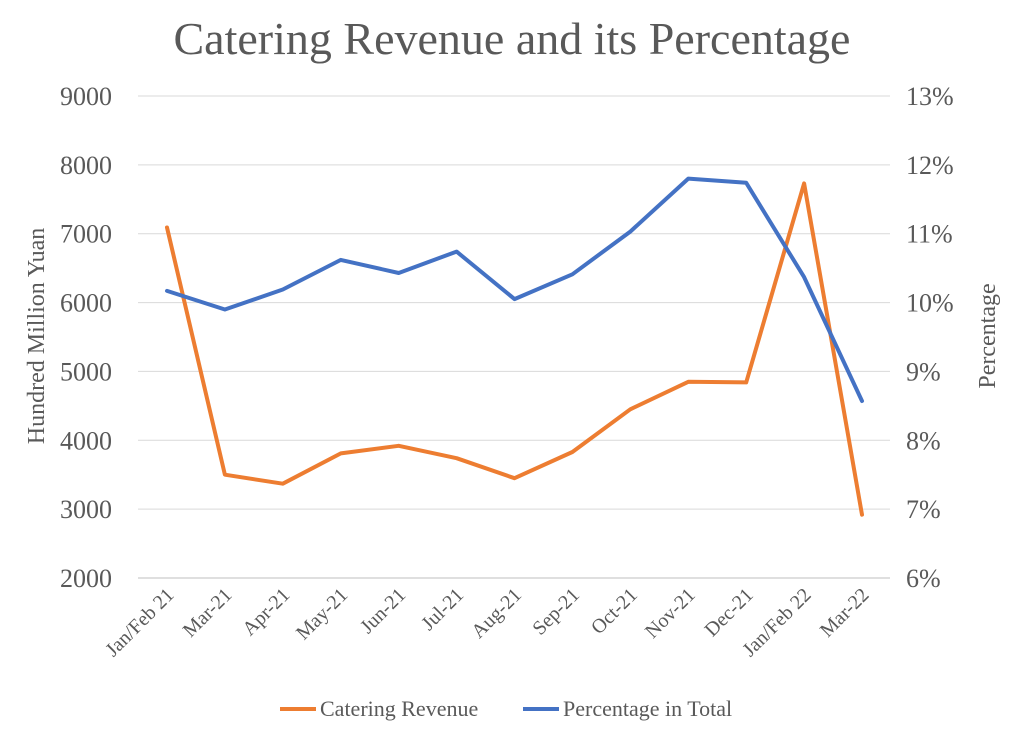 The width and height of the screenshot is (1024, 746). Describe the element at coordinates (930, 96) in the screenshot. I see `right-tick-label: 13%` at that location.